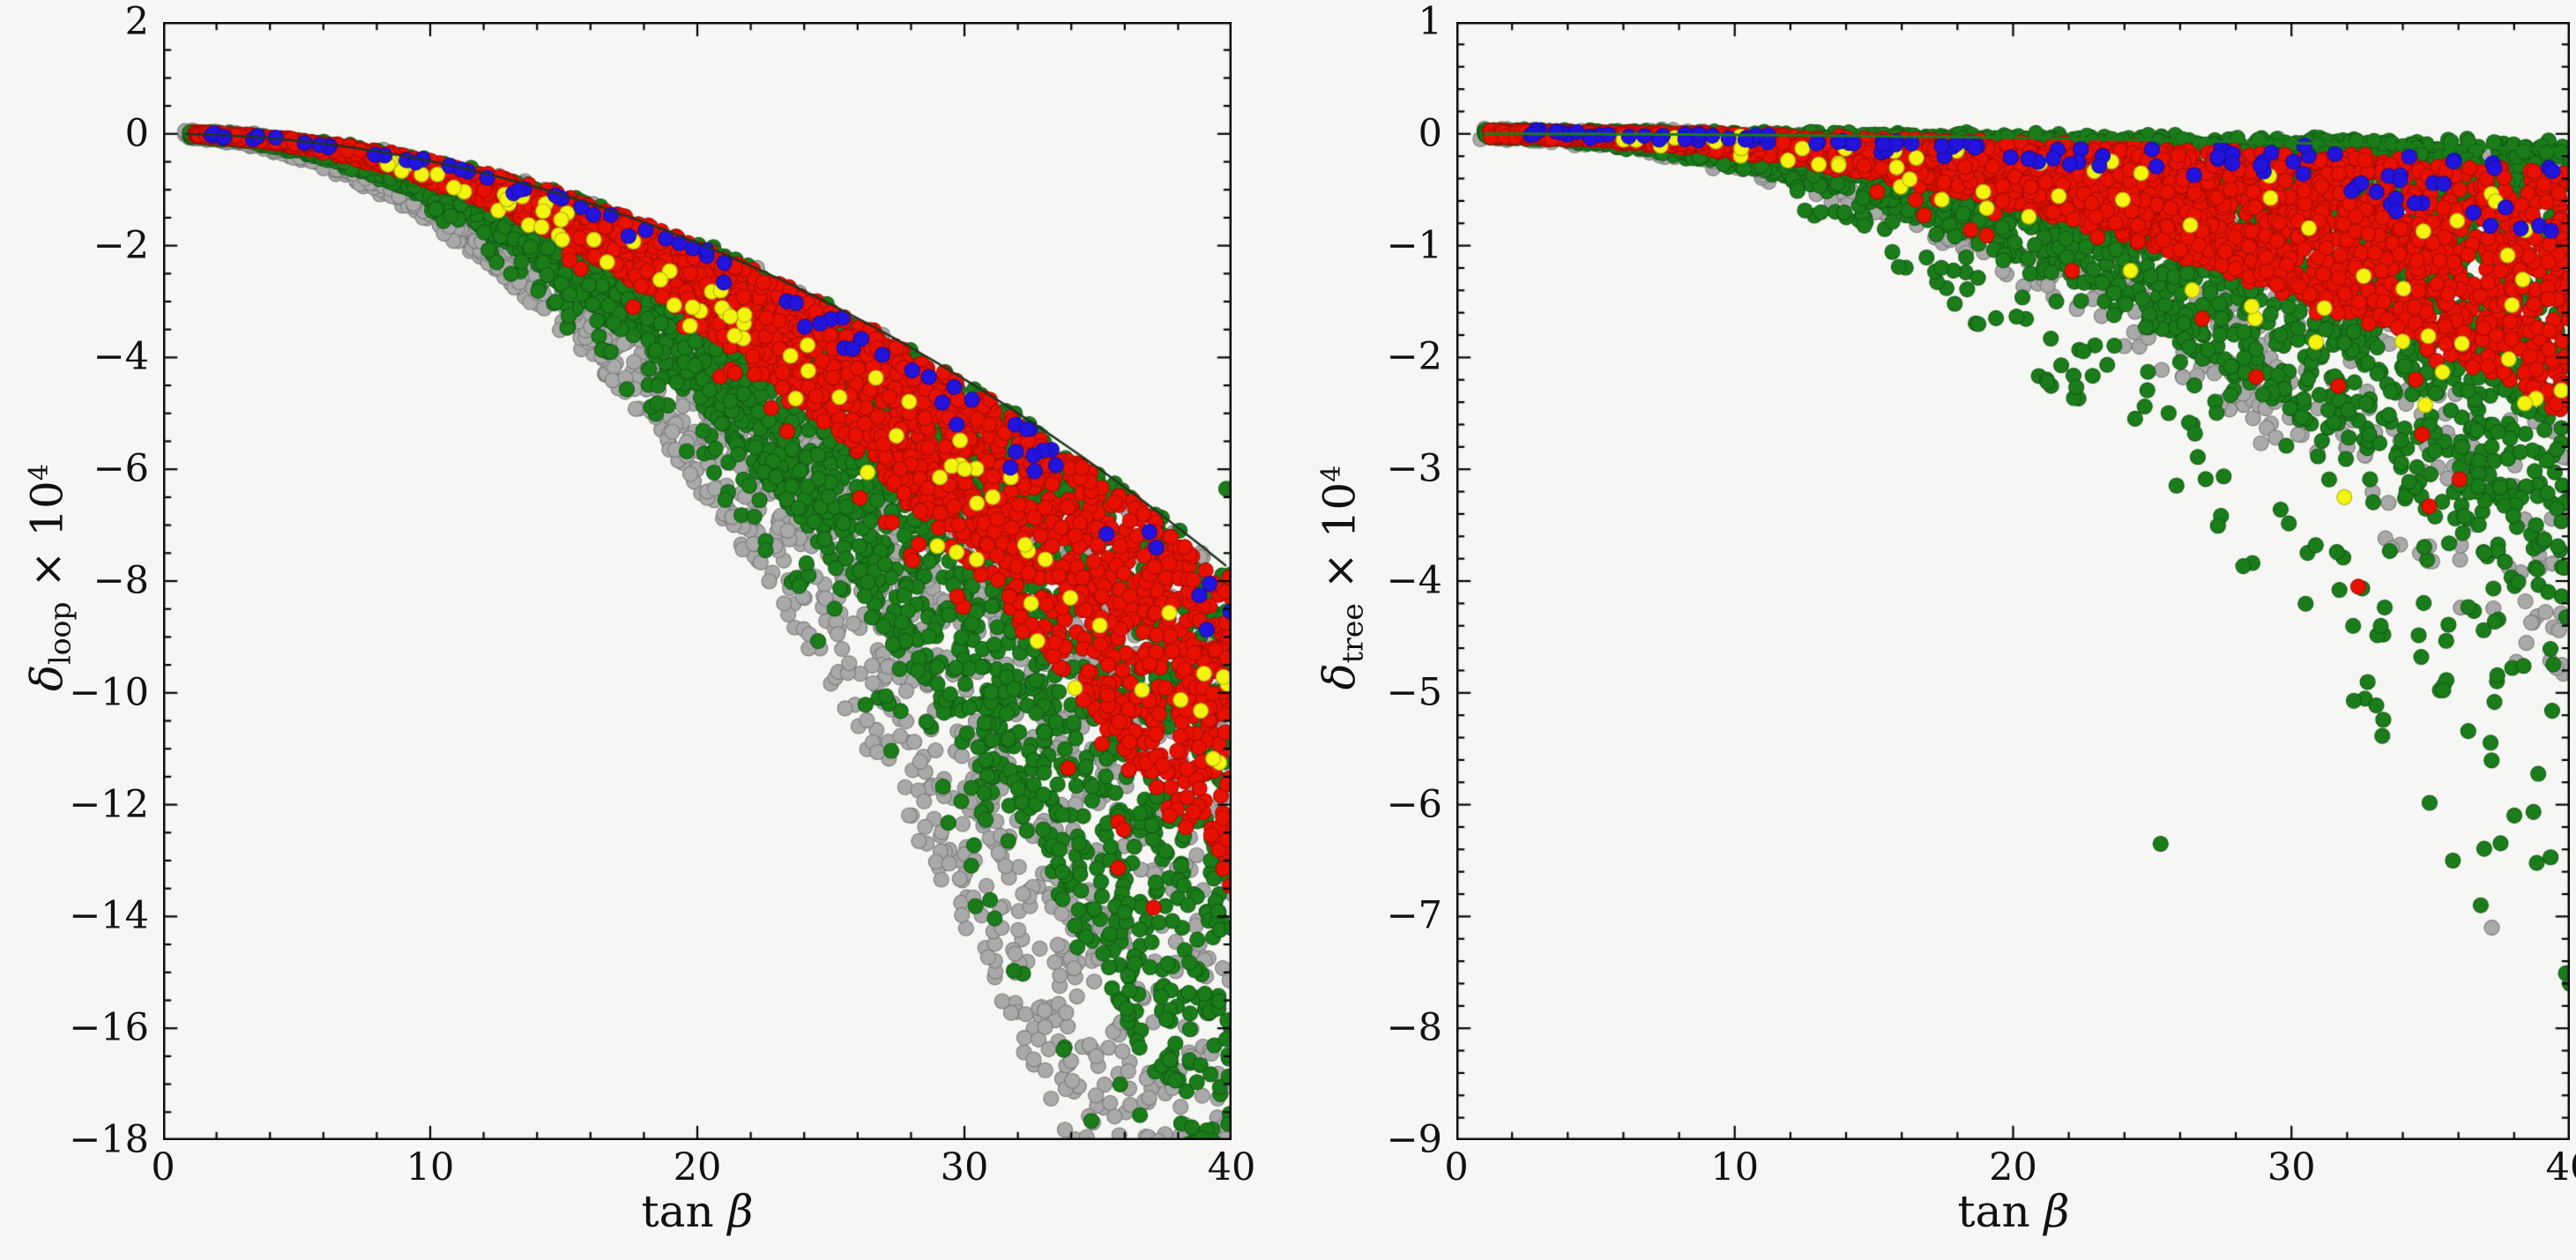 The height and width of the screenshot is (1260, 2576). What do you see at coordinates (109, 1139) in the screenshot?
I see `y-tick-label: −18` at bounding box center [109, 1139].